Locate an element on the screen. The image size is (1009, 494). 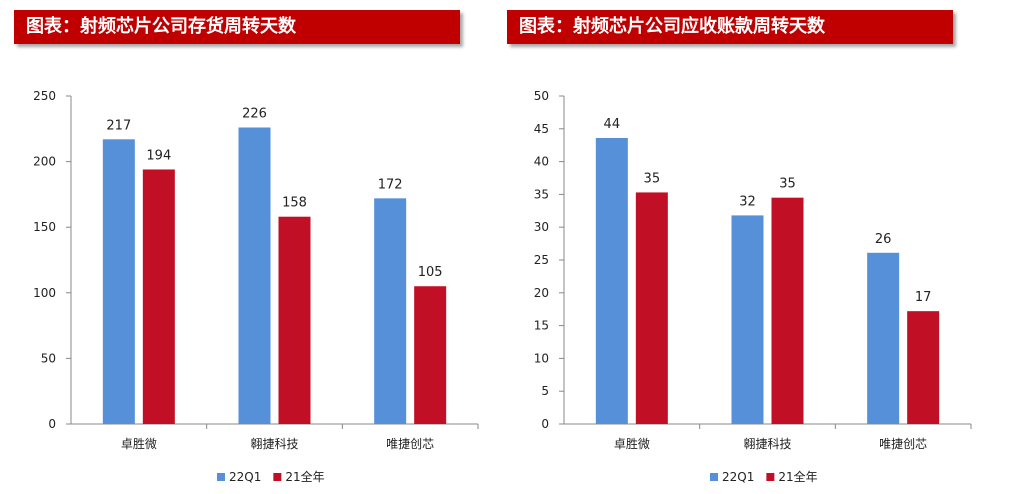
data-label: 32 is located at coordinates (747, 201).